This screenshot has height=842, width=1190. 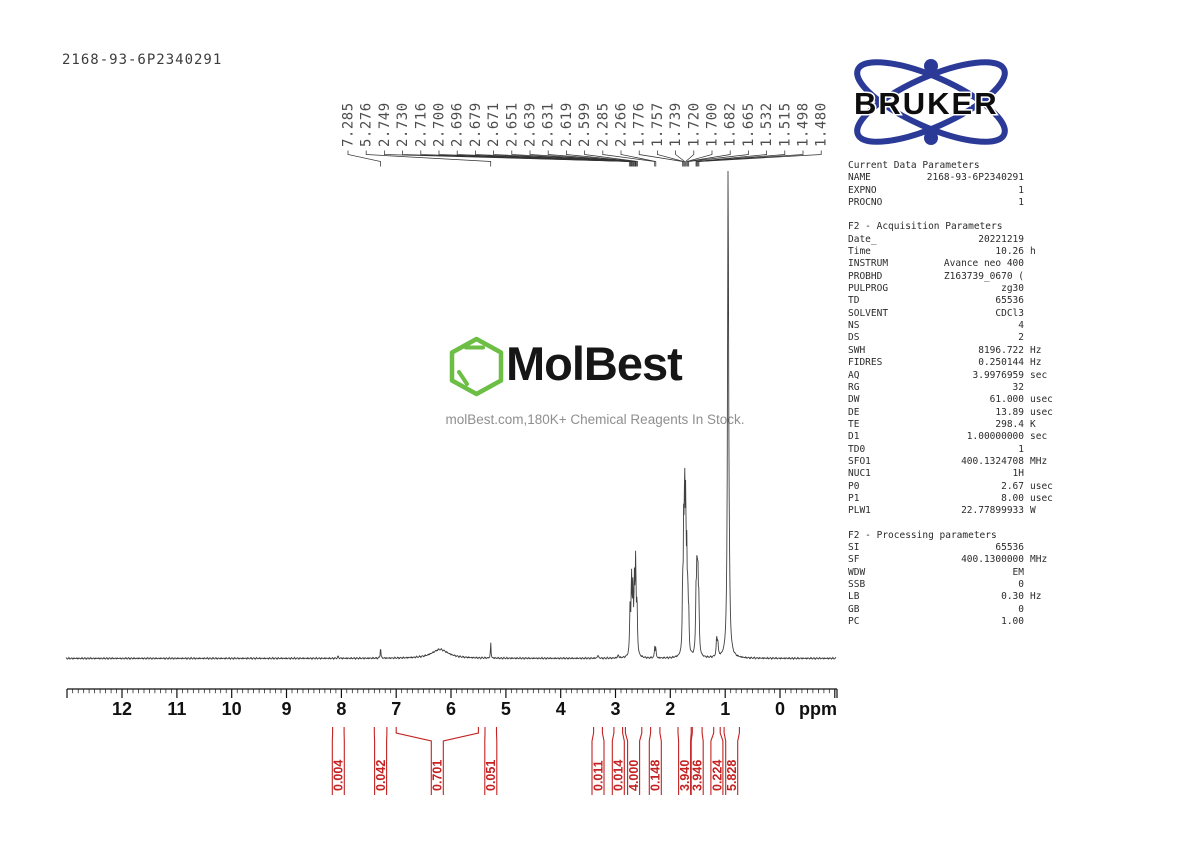 What do you see at coordinates (1033, 511) in the screenshot?
I see `param-unit: W` at bounding box center [1033, 511].